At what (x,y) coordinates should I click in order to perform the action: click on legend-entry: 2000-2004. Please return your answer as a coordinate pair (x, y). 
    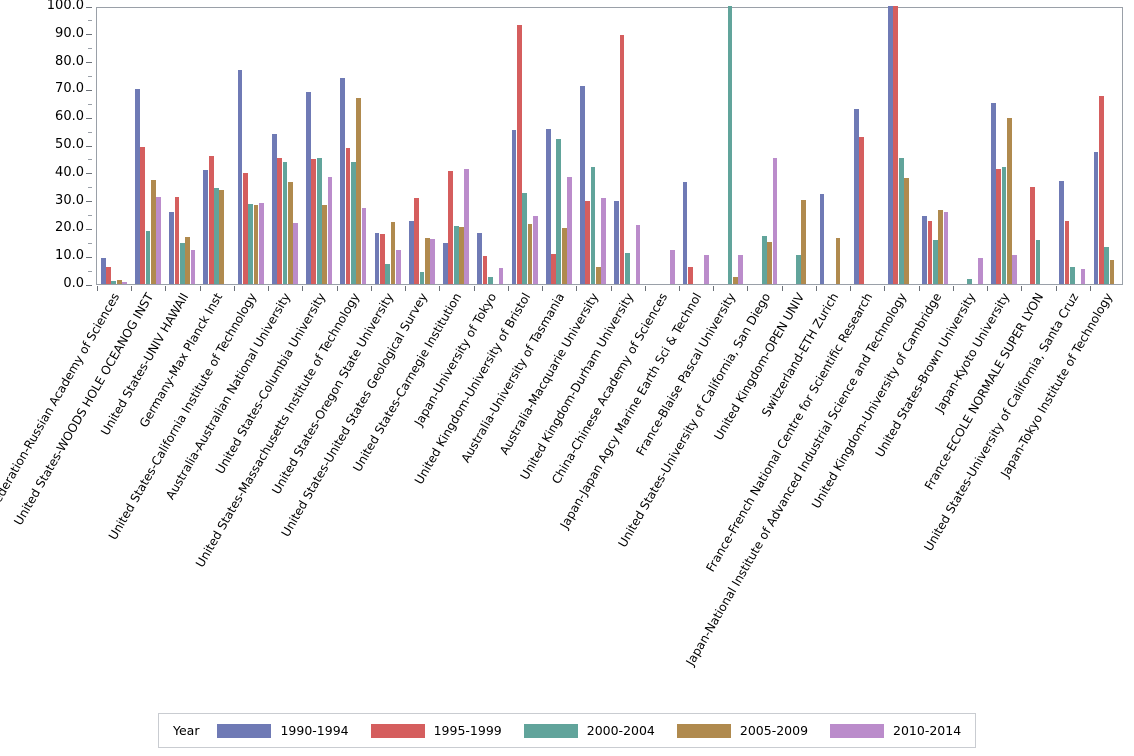
    Looking at the image, I should click on (589, 730).